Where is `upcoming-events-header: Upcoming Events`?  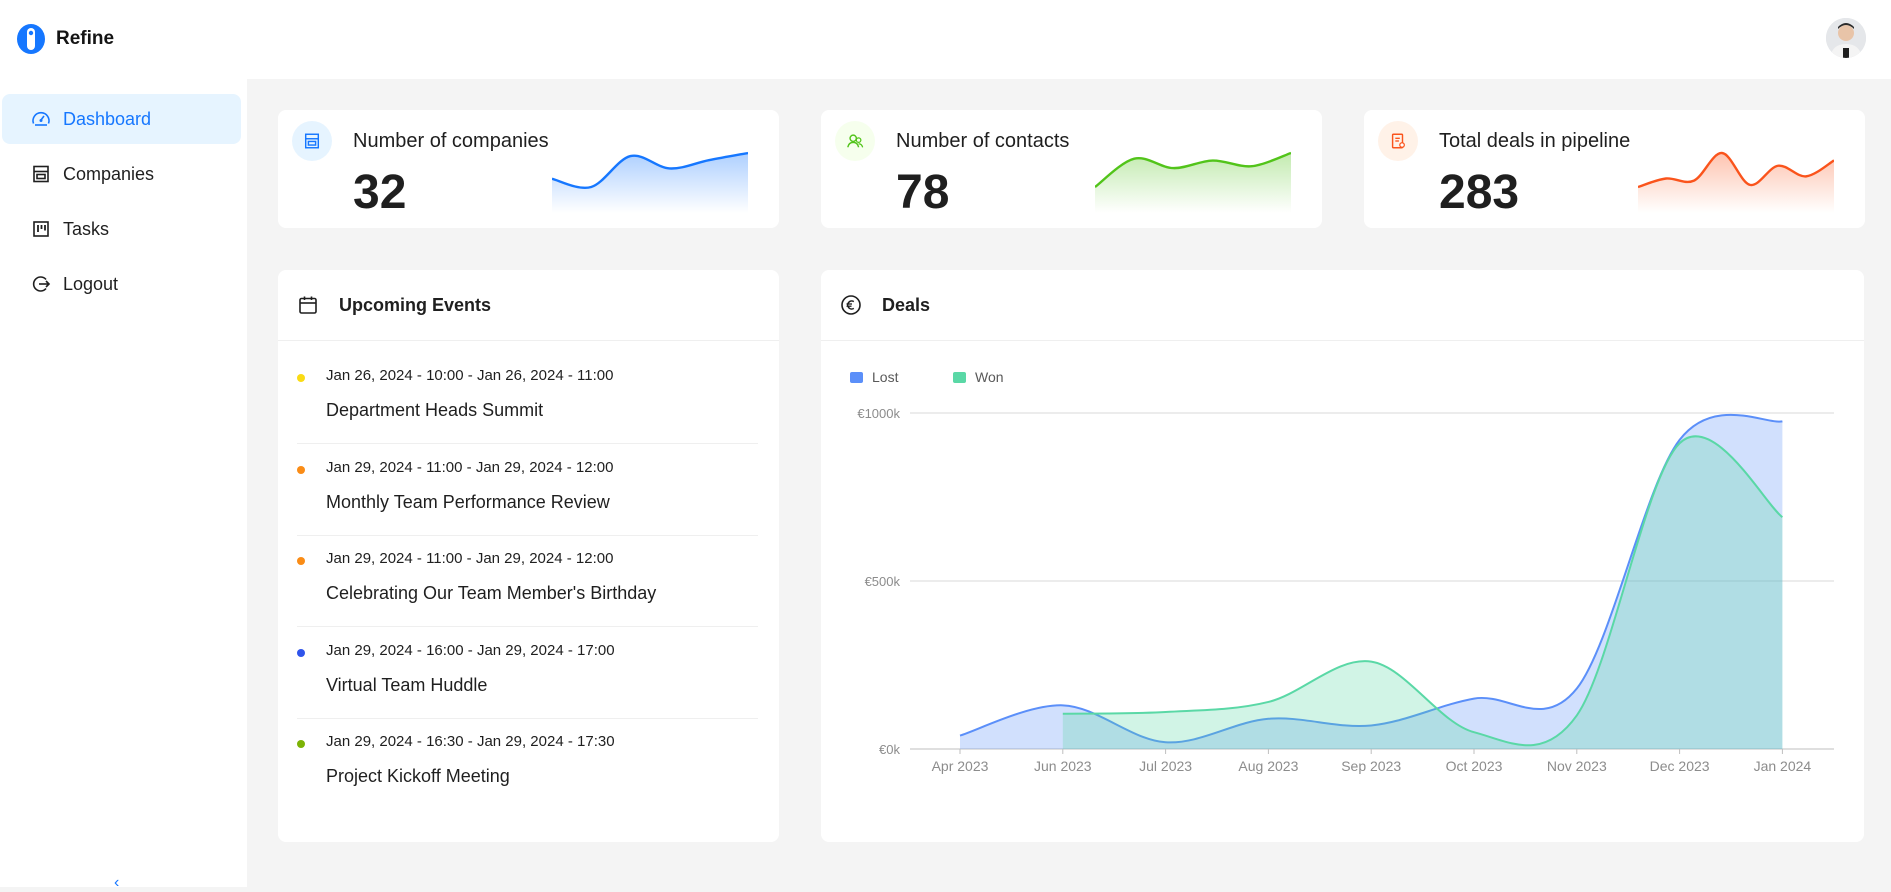 upcoming-events-header: Upcoming Events is located at coordinates (528, 305).